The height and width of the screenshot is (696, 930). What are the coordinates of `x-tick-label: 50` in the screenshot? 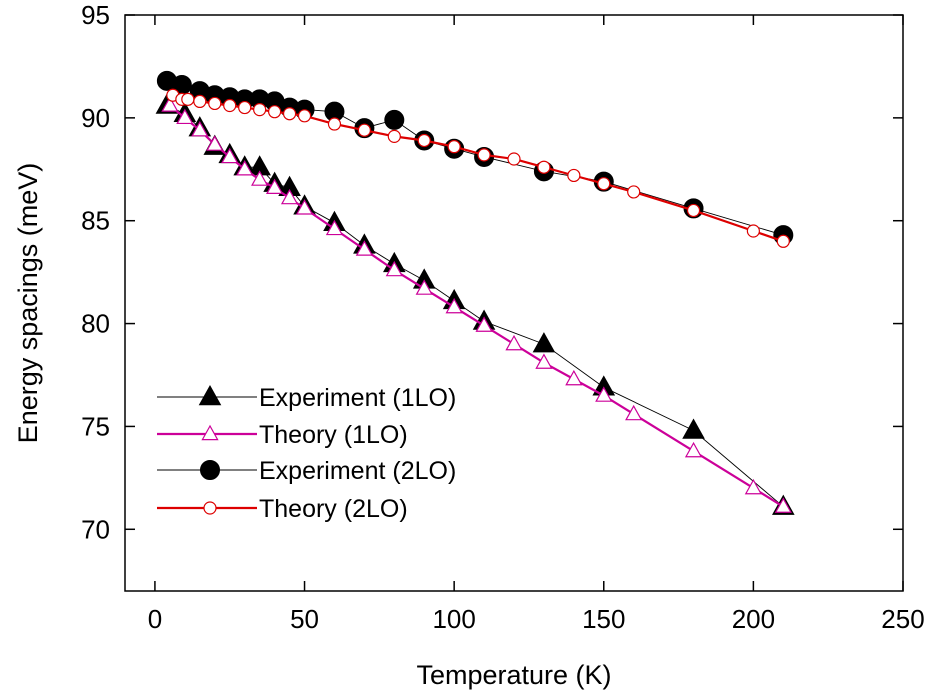 It's located at (304, 619).